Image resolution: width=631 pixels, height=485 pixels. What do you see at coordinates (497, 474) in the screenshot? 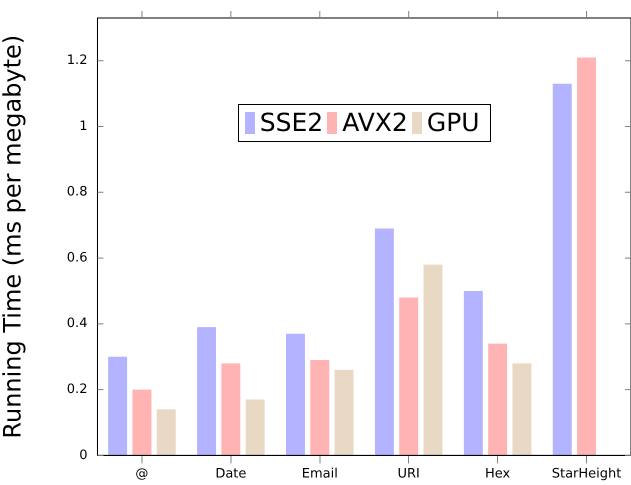
I see `x-tick-label: Hex` at bounding box center [497, 474].